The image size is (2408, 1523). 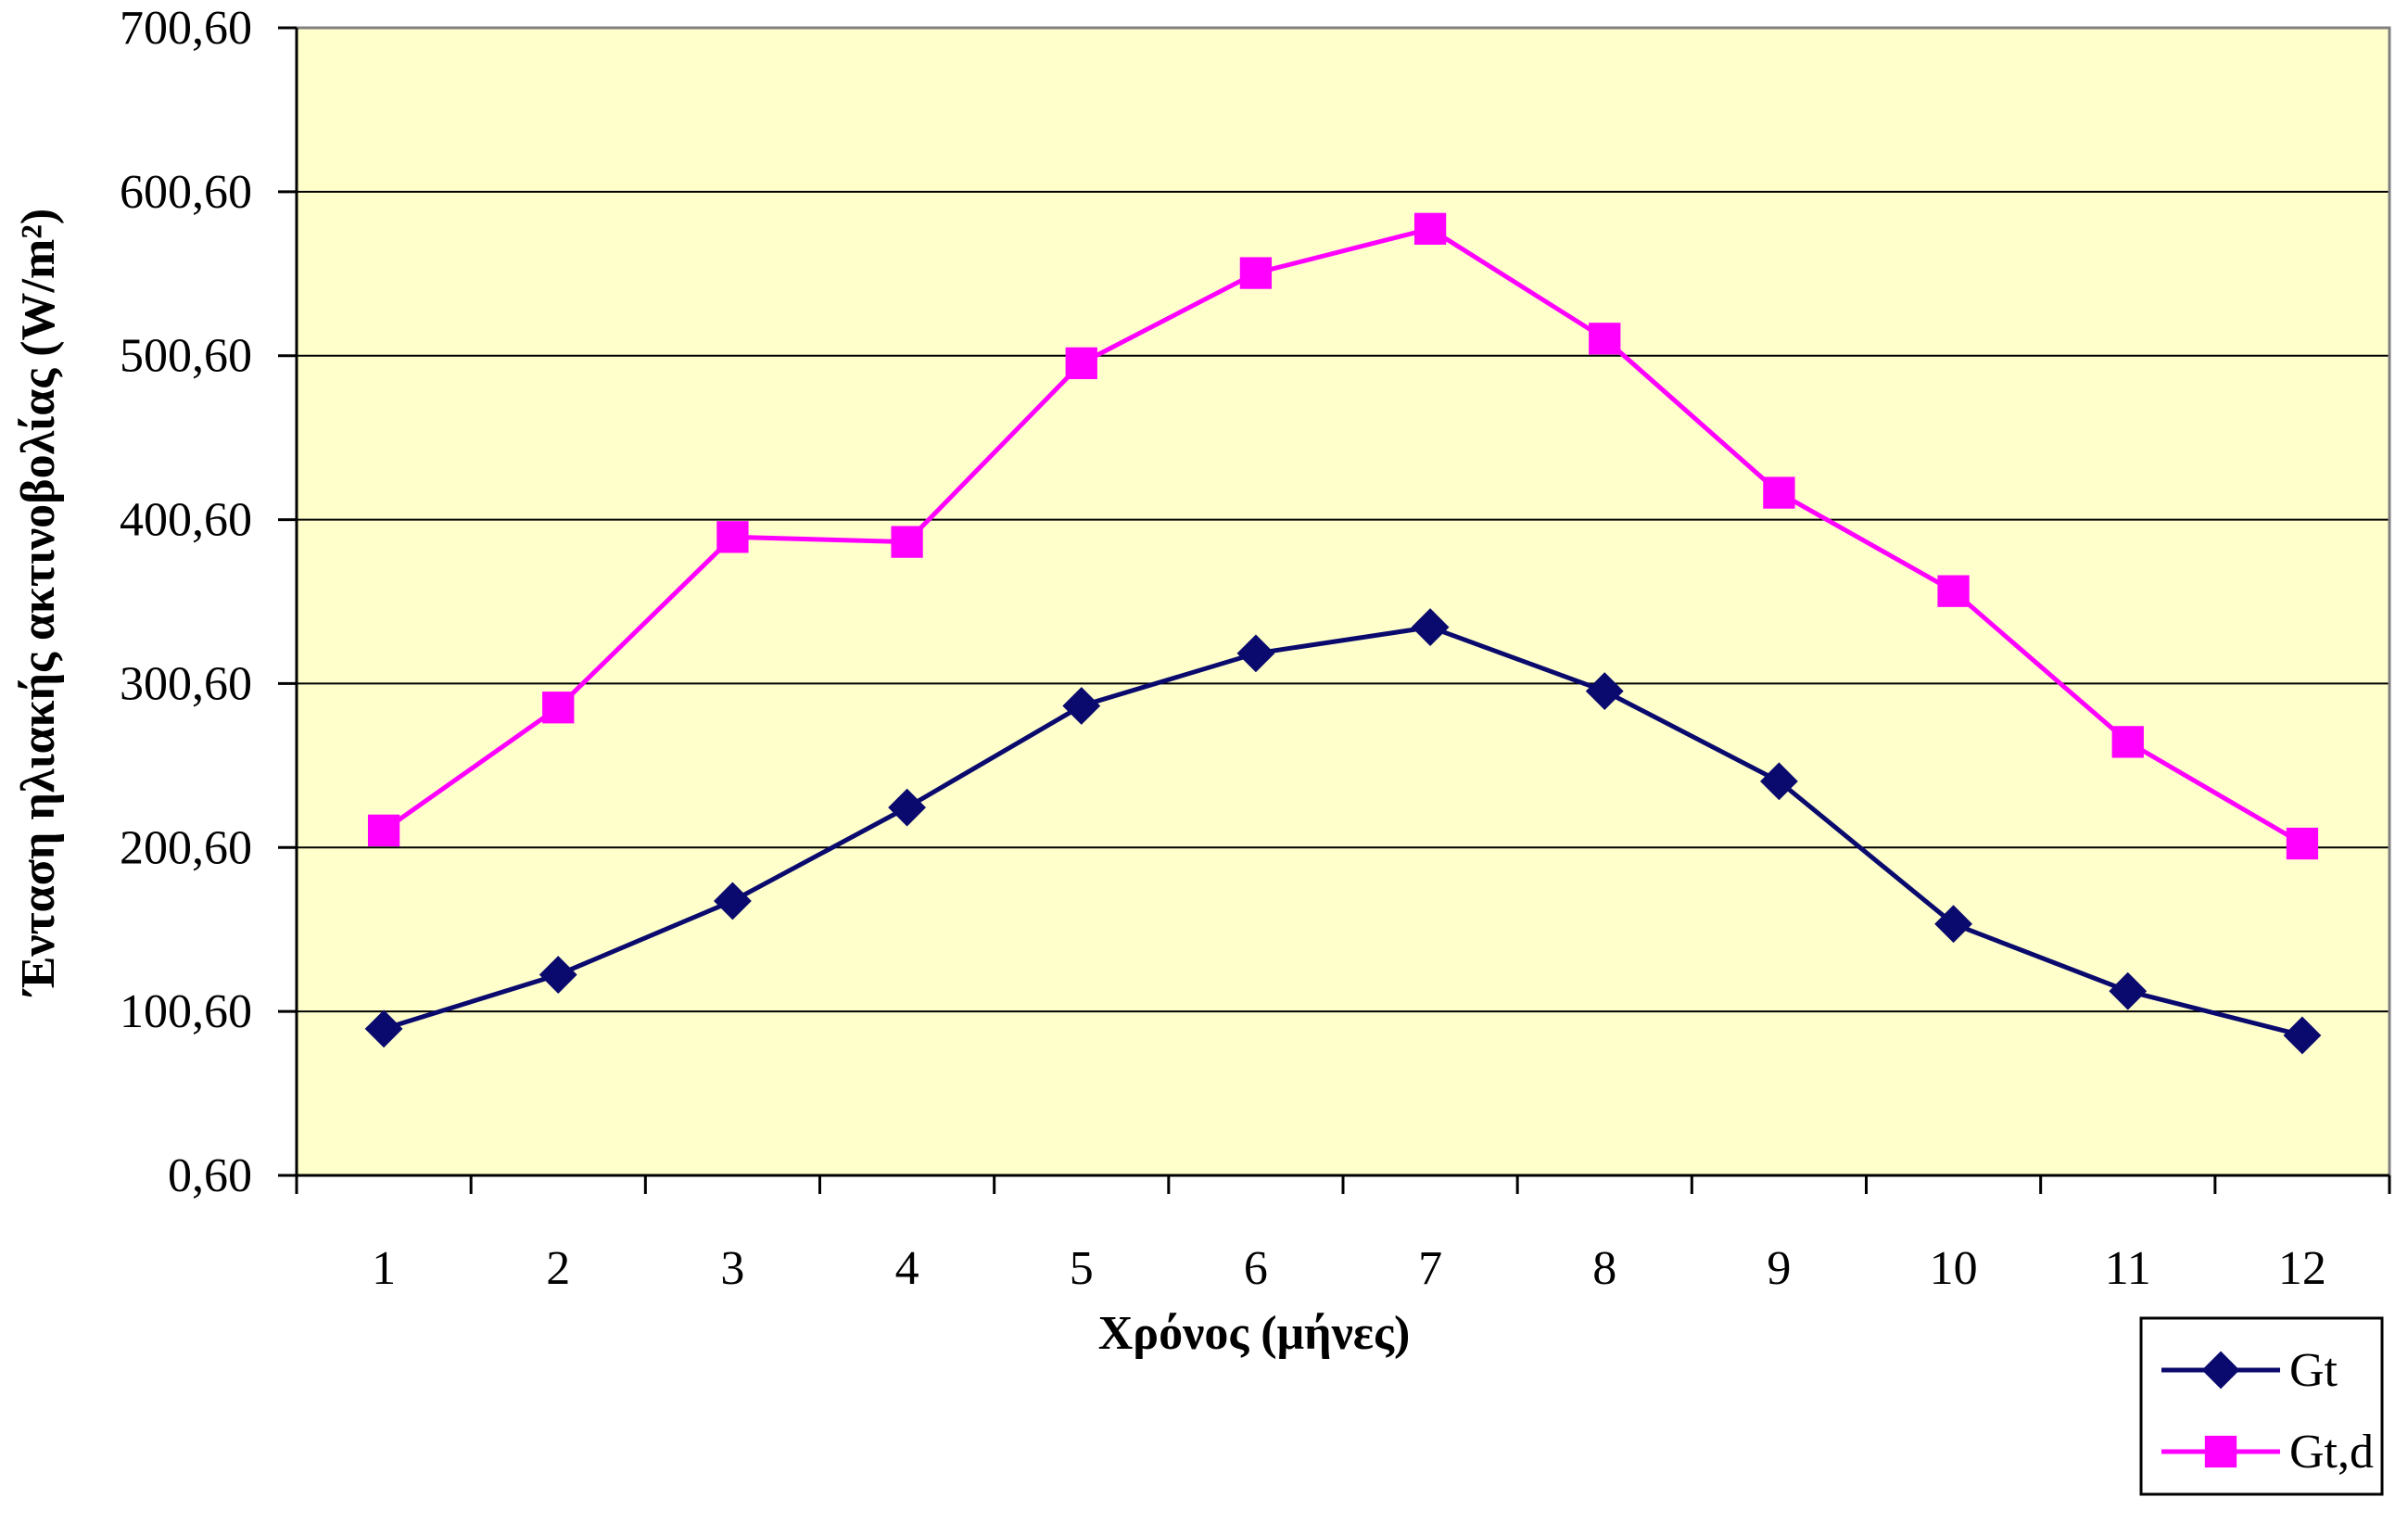 I want to click on legend-item: Gt, so click(x=2249, y=1370).